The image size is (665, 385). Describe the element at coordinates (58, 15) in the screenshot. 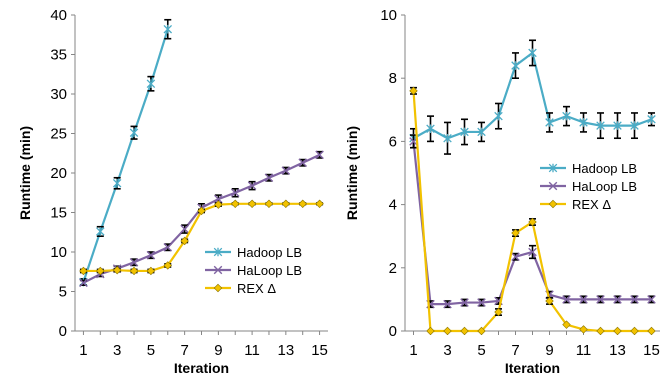

I see `y-tick-label: 40` at that location.